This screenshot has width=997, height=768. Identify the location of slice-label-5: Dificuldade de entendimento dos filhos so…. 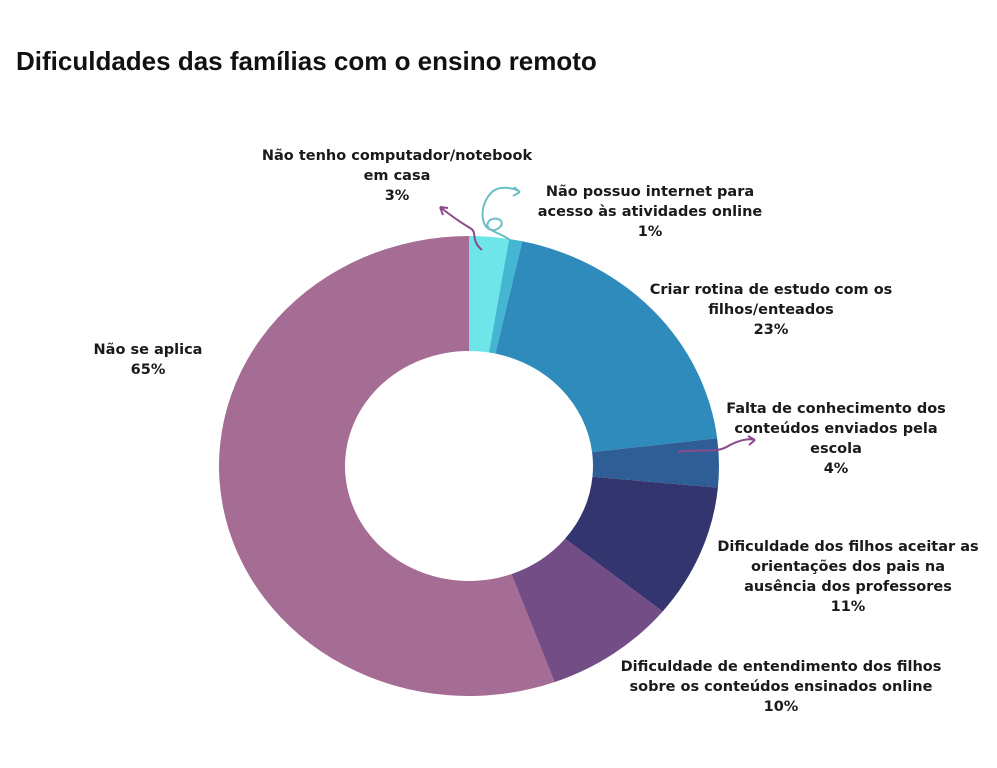
(781, 687).